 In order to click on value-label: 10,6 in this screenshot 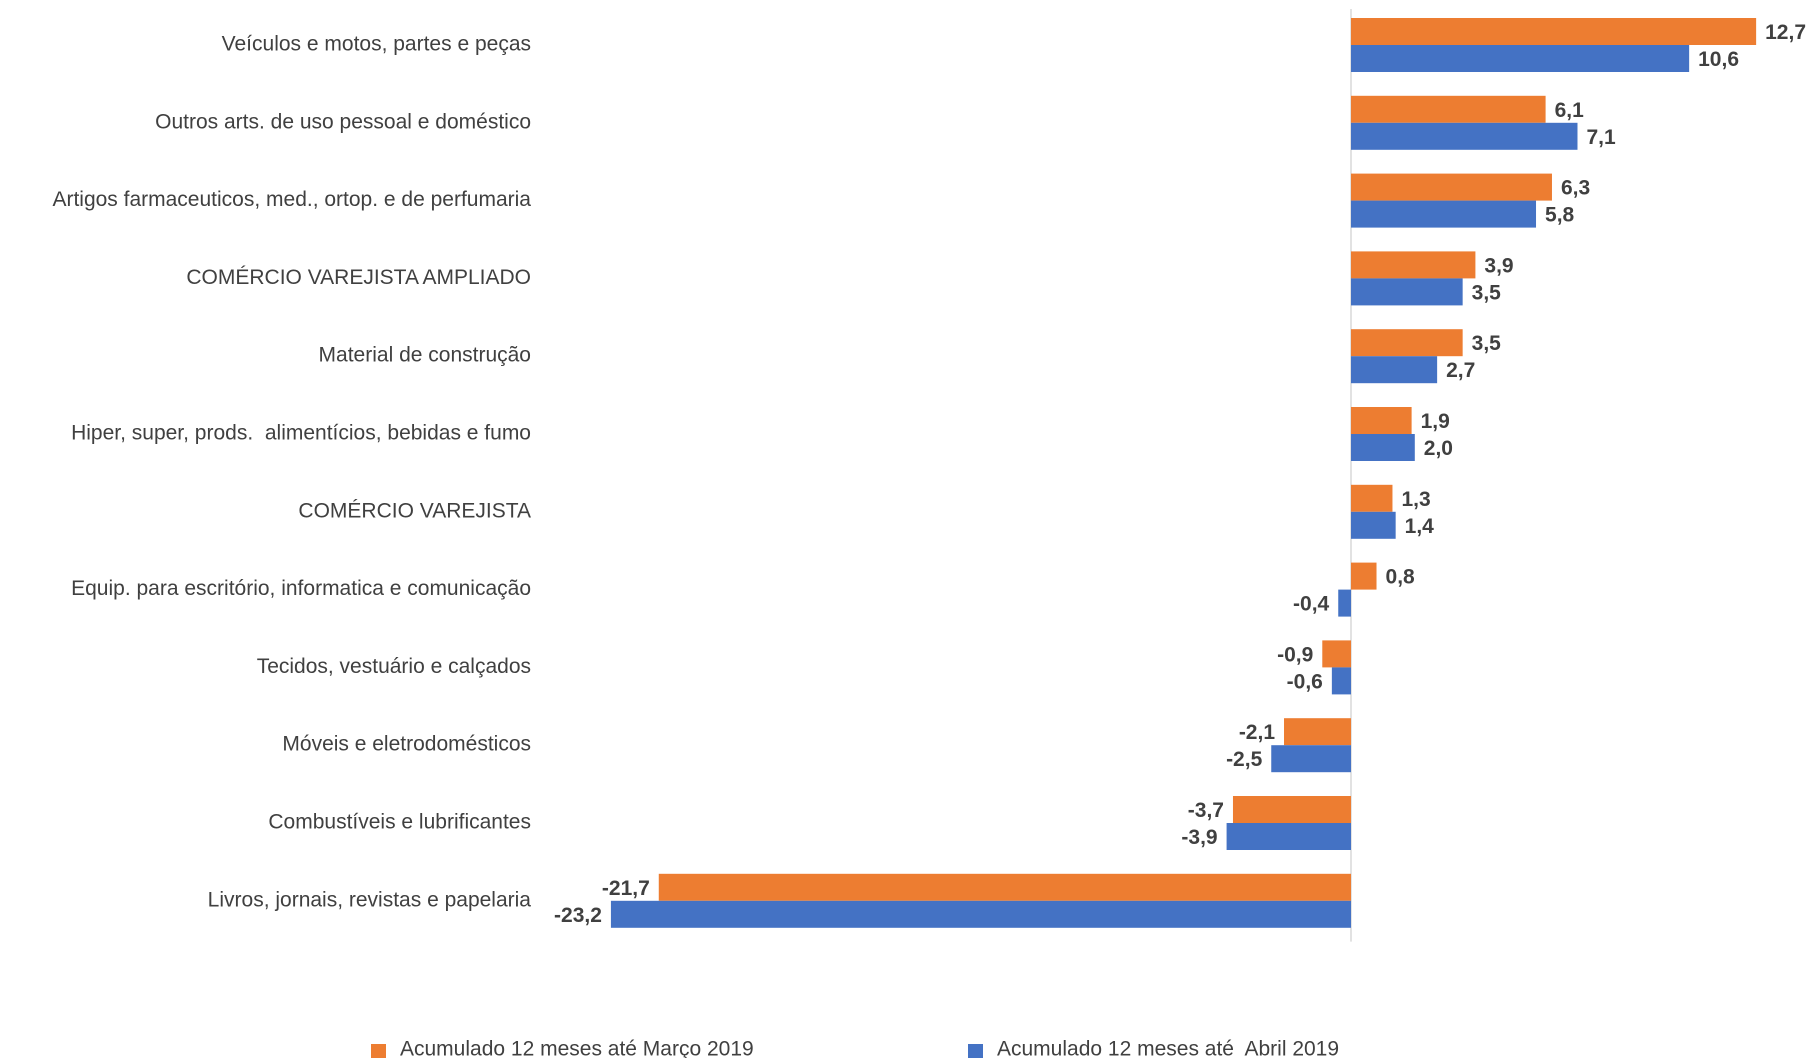, I will do `click(1718, 59)`.